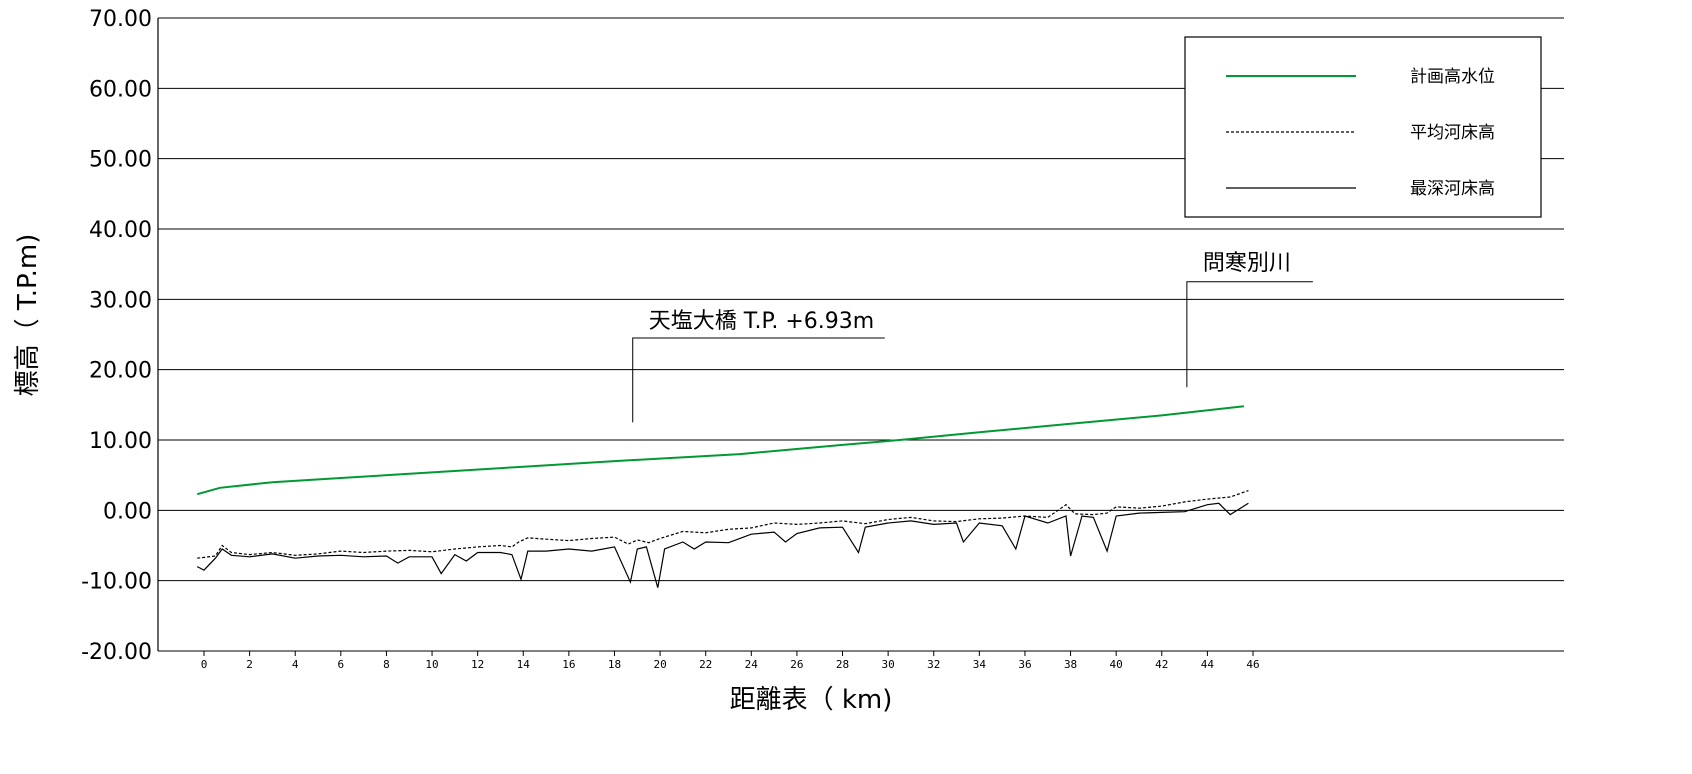 This screenshot has width=1692, height=774. Describe the element at coordinates (1161, 664) in the screenshot. I see `x-tick-label: 42` at that location.